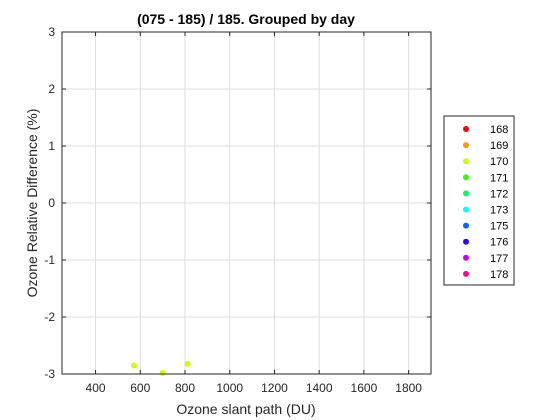 Image resolution: width=560 pixels, height=420 pixels. Describe the element at coordinates (51, 203) in the screenshot. I see `y-tick-label: 0` at that location.